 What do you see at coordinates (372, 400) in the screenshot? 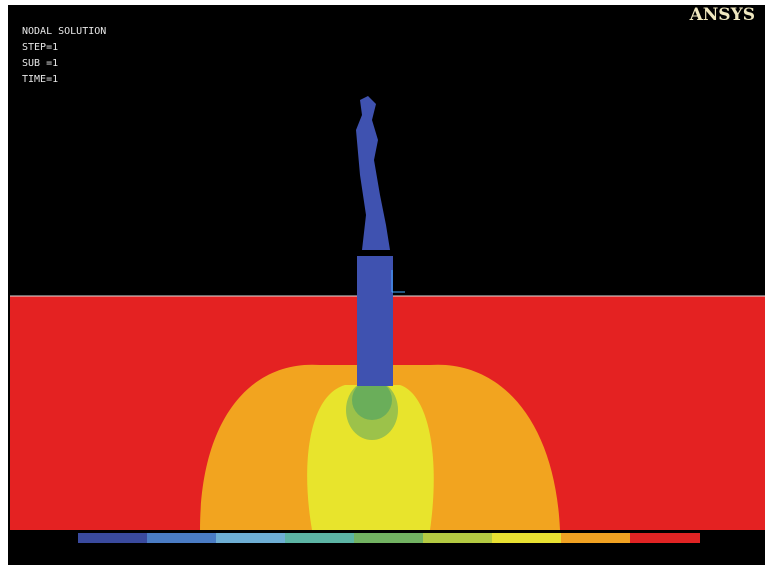
I see `zone-green` at bounding box center [372, 400].